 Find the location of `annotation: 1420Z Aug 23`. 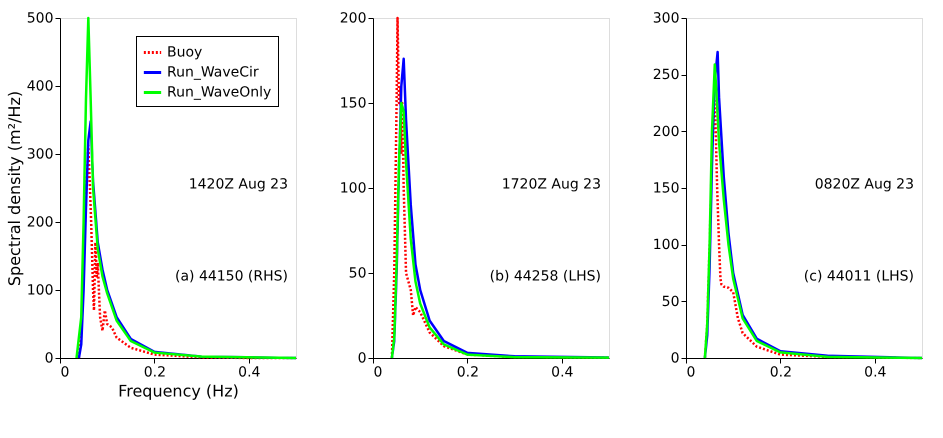

annotation: 1420Z Aug 23 is located at coordinates (238, 184).